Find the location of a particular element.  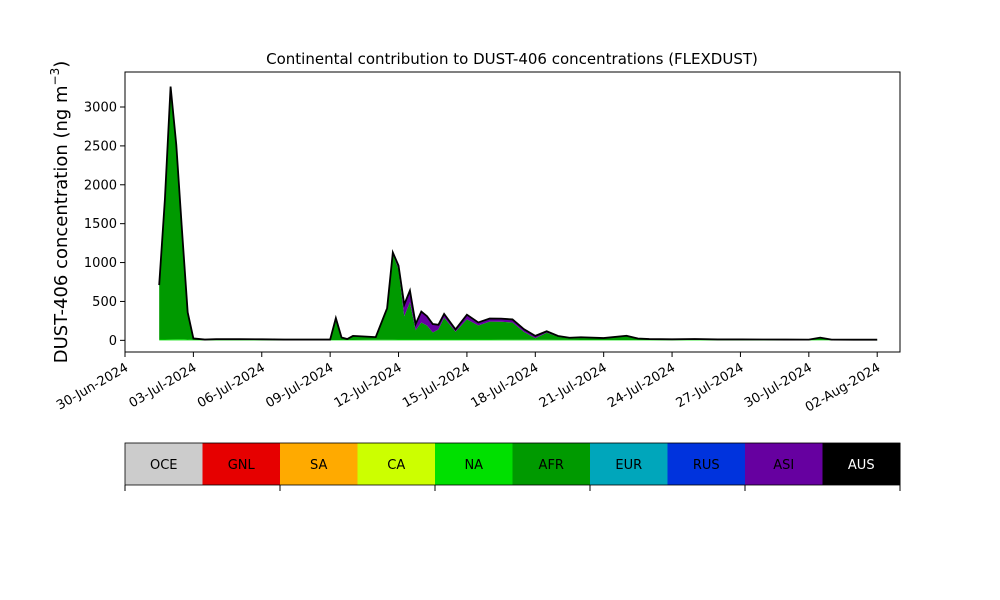

x-tick-label: 24-Jul-2024 is located at coordinates (641, 385).